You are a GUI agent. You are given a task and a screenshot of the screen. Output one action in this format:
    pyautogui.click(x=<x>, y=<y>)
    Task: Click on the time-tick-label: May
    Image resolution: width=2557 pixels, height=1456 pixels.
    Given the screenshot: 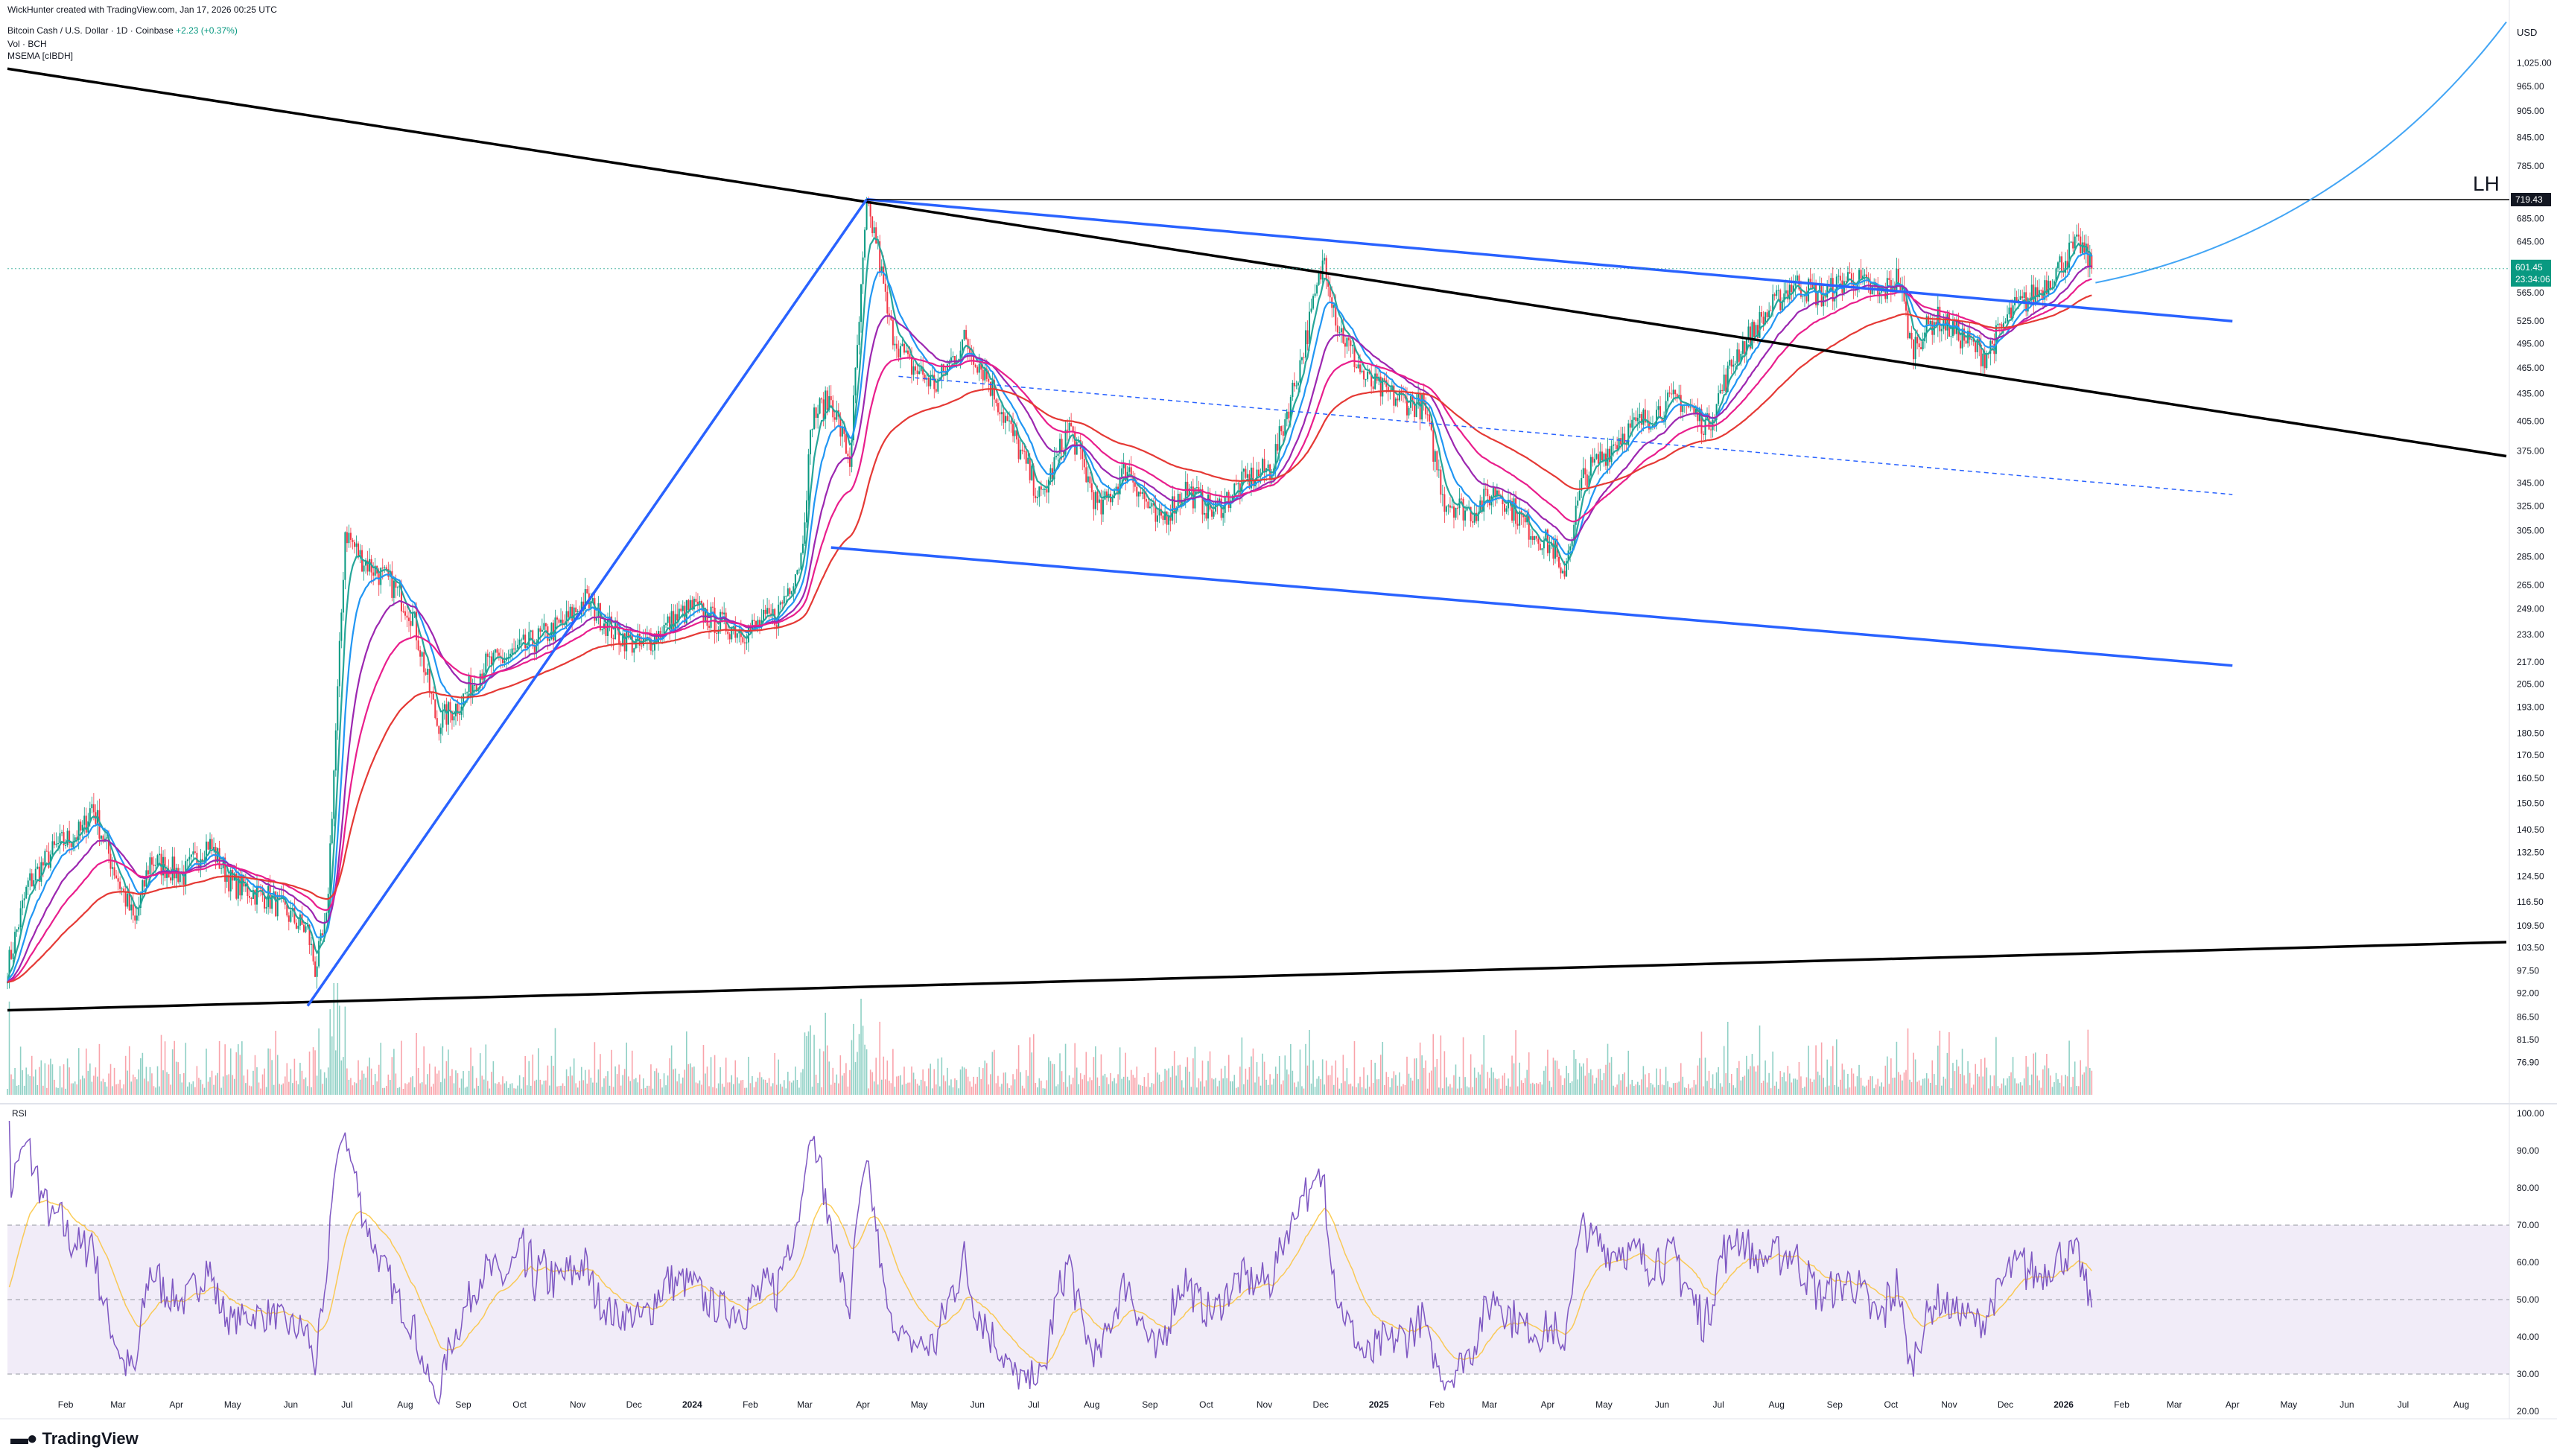 What is the action you would take?
    pyautogui.click(x=920, y=1404)
    